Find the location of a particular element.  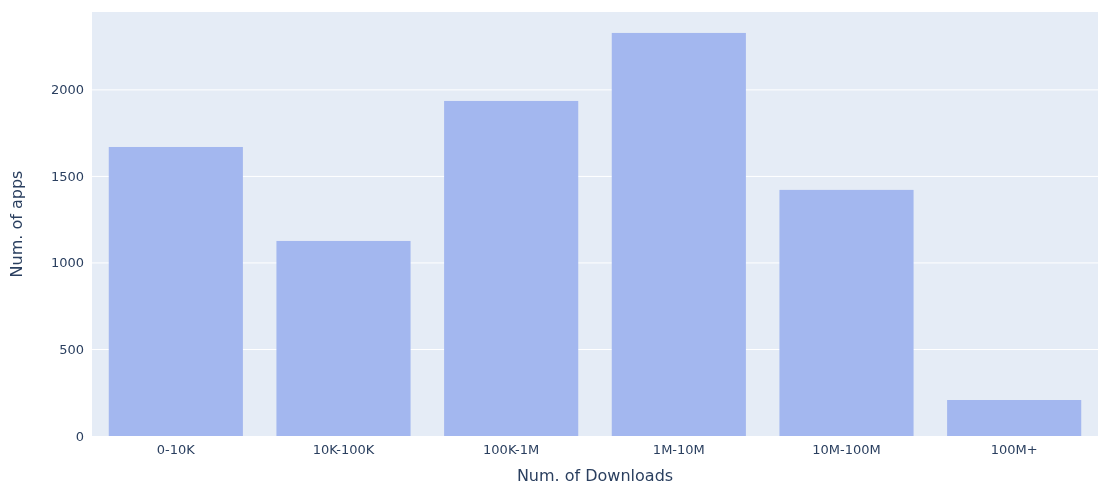

x-tick-label: 1M-10M is located at coordinates (678, 449).